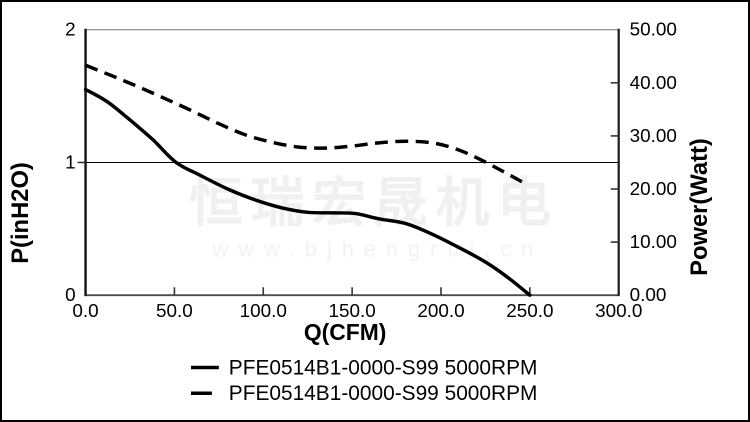 This screenshot has width=750, height=422. Describe the element at coordinates (378, 249) in the screenshot. I see `watermark-website-text: www.bjhengrui.cn` at that location.